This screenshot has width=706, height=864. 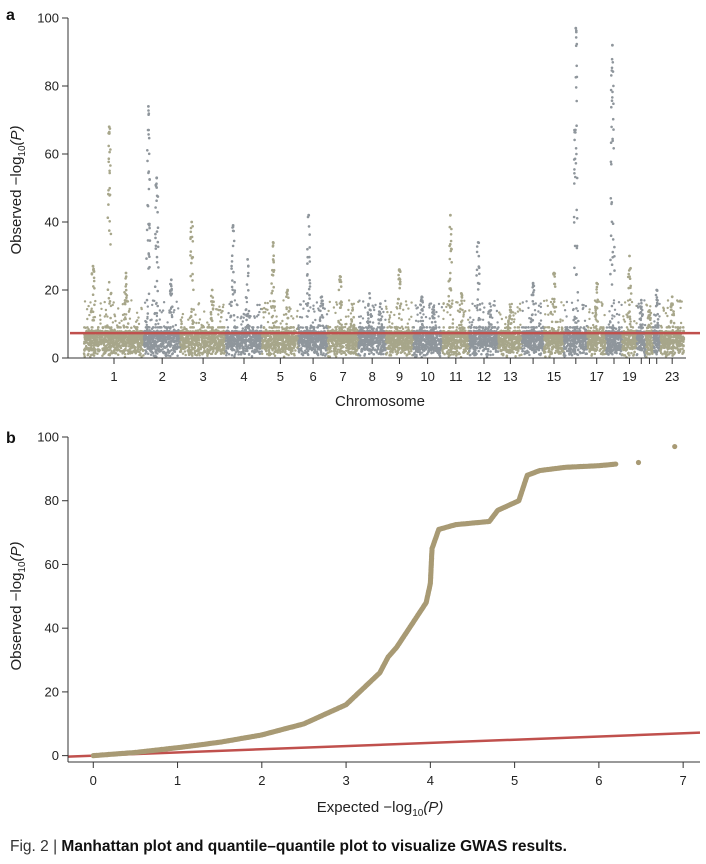 What do you see at coordinates (93, 266) in the screenshot?
I see `manhattan-peak-top` at bounding box center [93, 266].